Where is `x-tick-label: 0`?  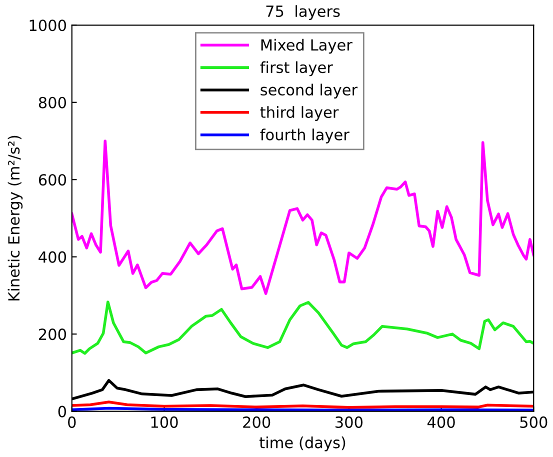 x-tick-label: 0 is located at coordinates (72, 422).